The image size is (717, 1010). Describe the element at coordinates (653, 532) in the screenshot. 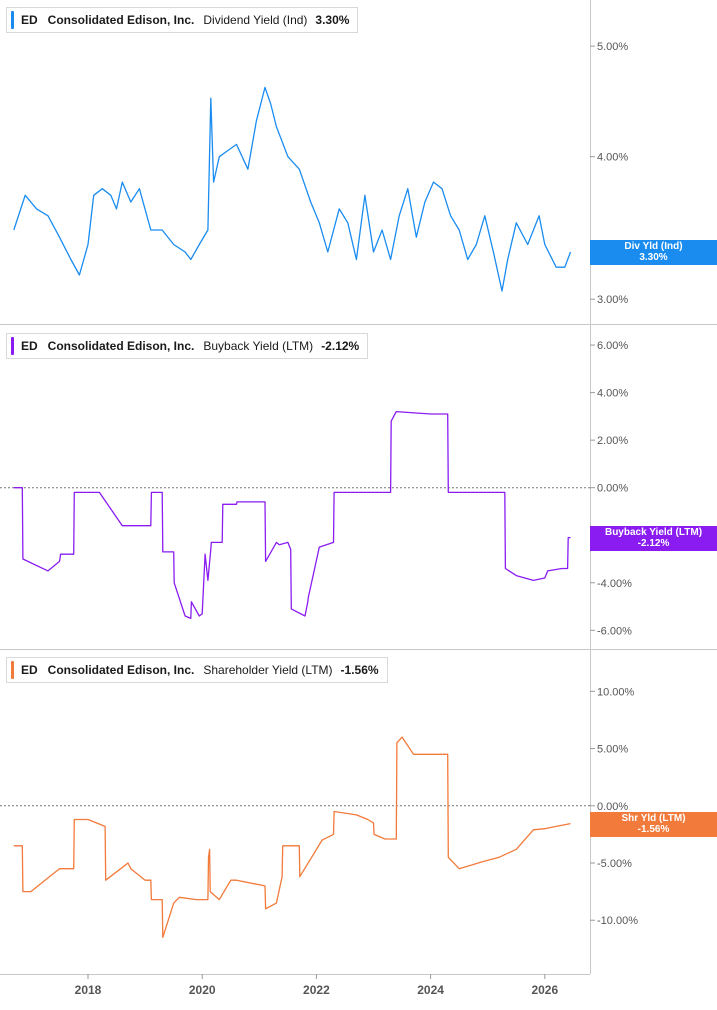

I see `tag-label: Buyback Yield (LTM)` at that location.